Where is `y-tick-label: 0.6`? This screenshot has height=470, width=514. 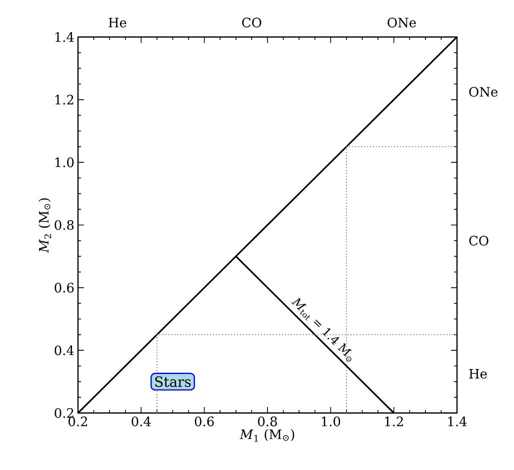
y-tick-label: 0.6 is located at coordinates (64, 287).